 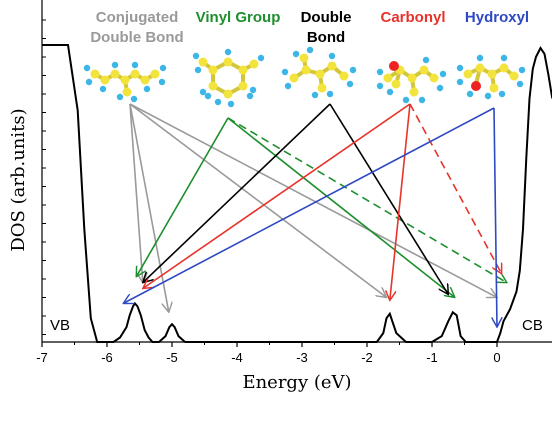 I want to click on x-tick-label: -3, so click(x=302, y=357).